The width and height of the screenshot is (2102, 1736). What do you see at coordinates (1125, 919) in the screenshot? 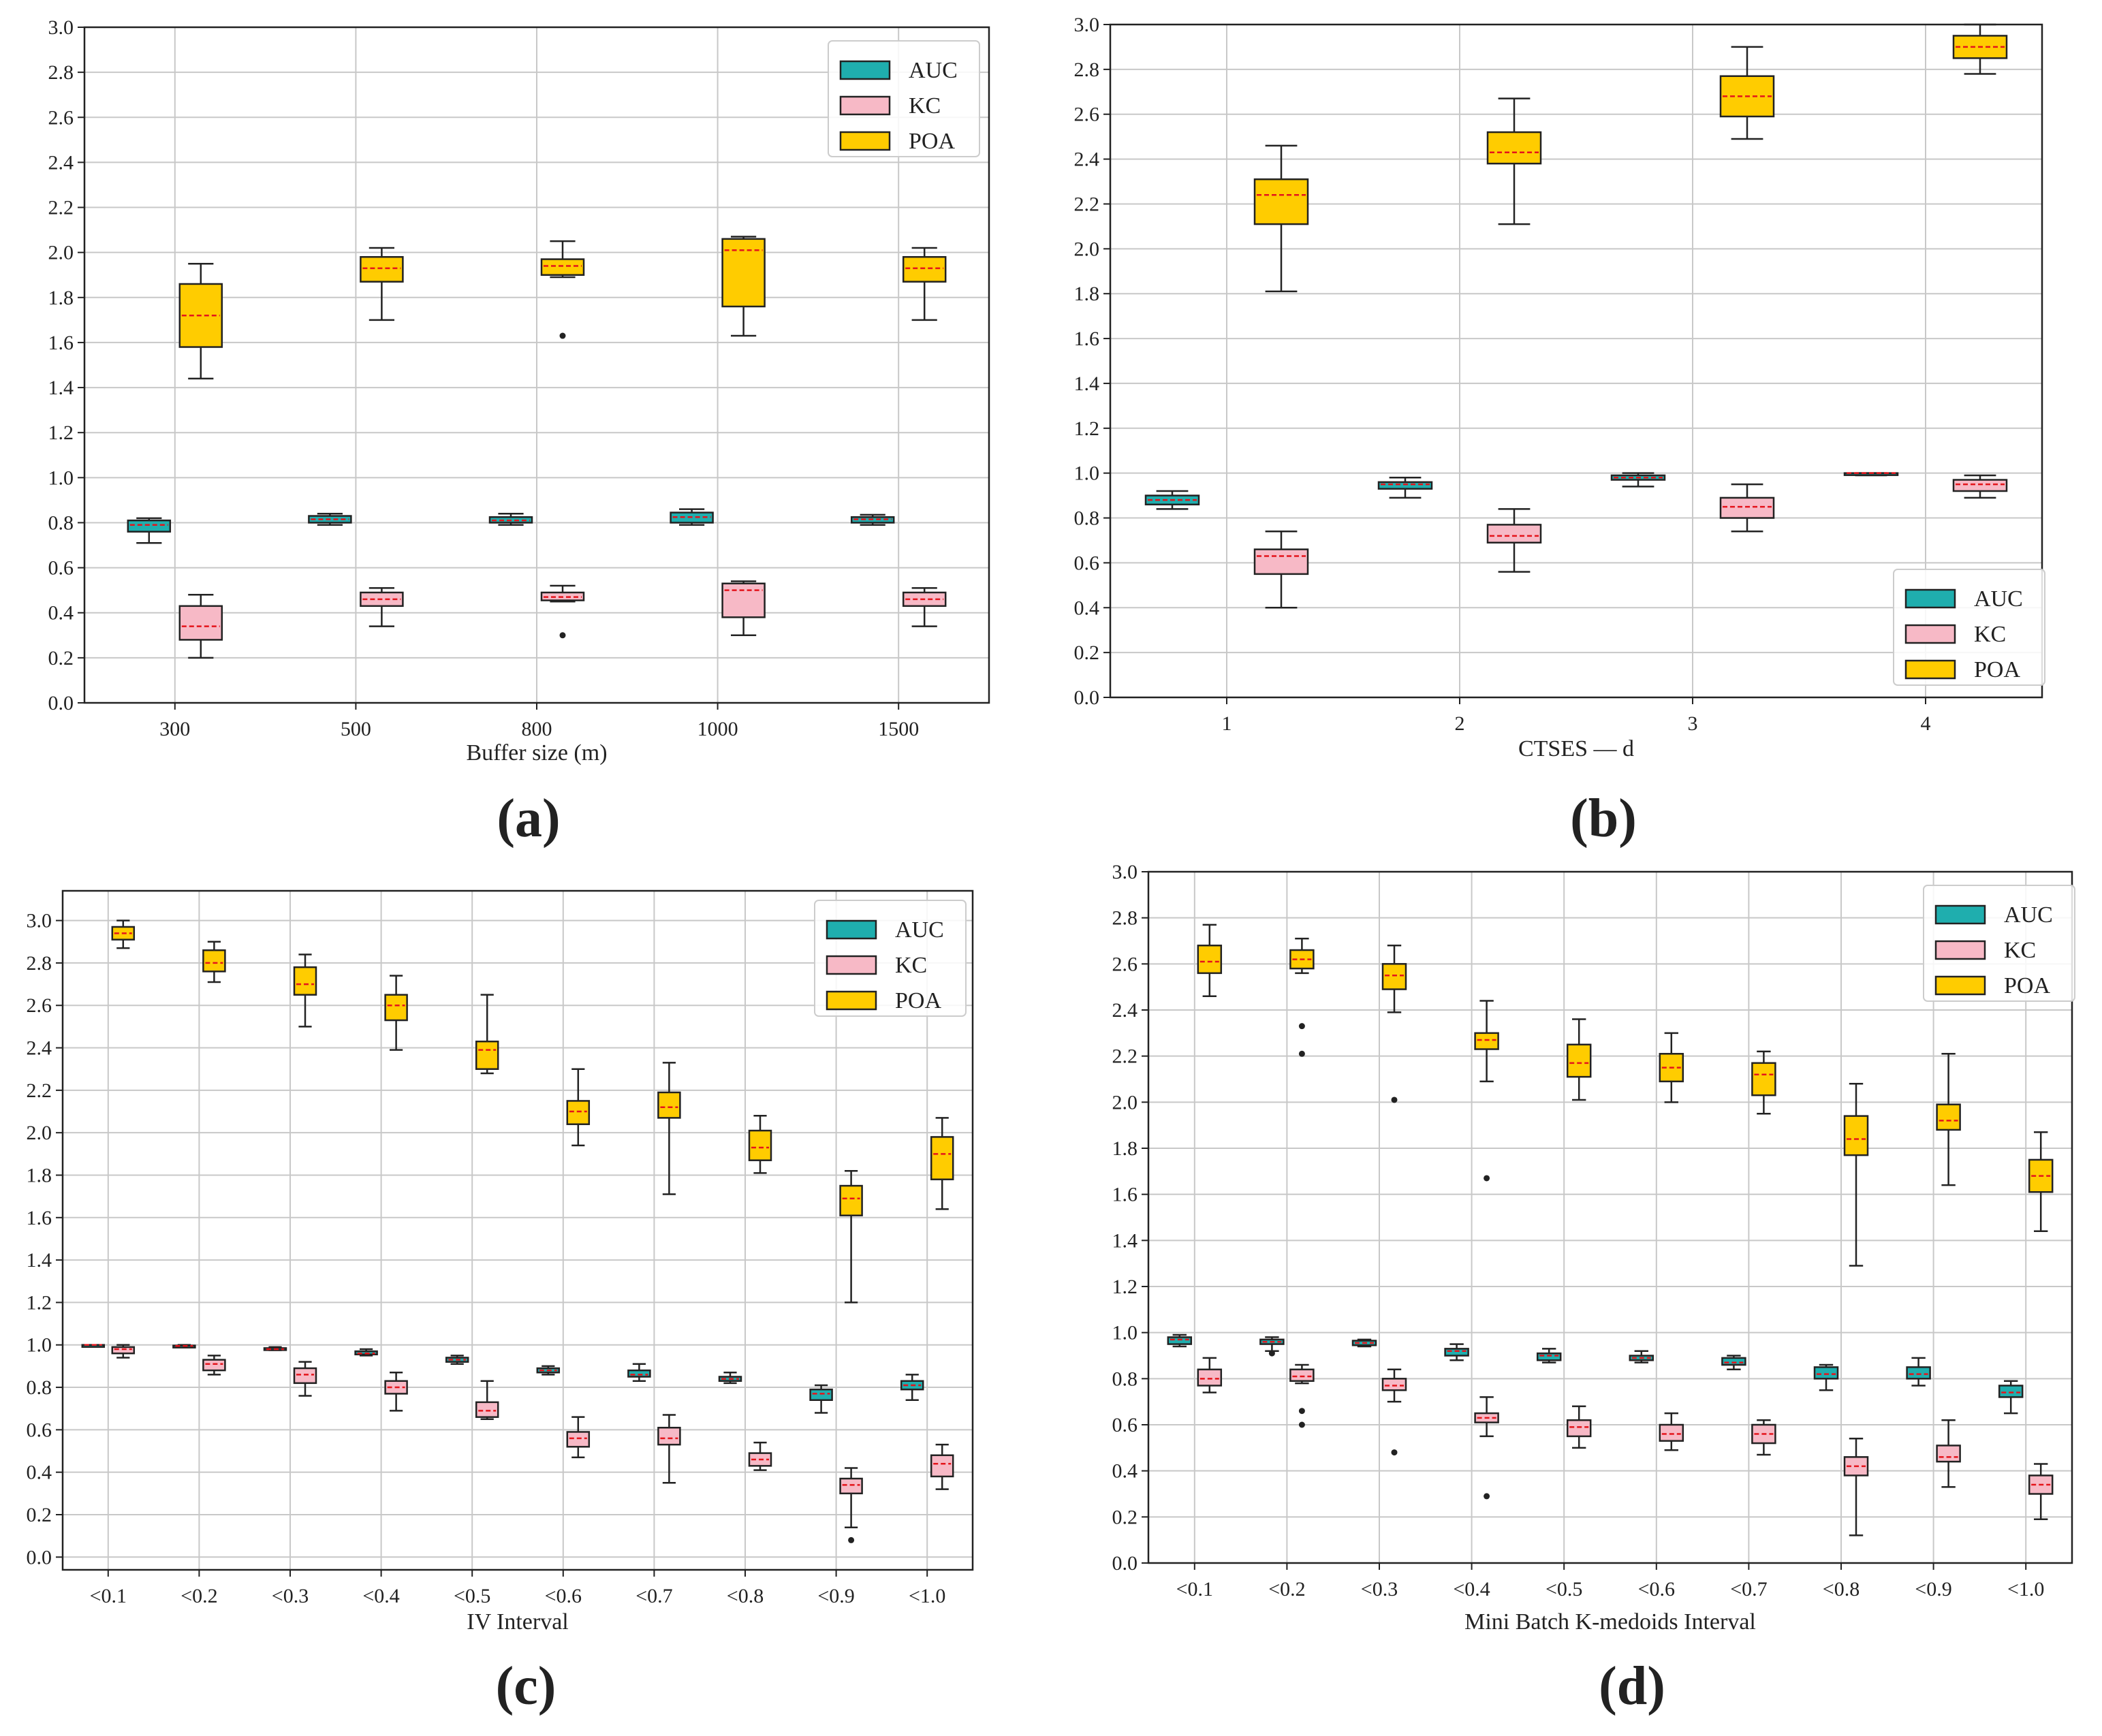
I see `y-tick-label: 2.8` at bounding box center [1125, 919].